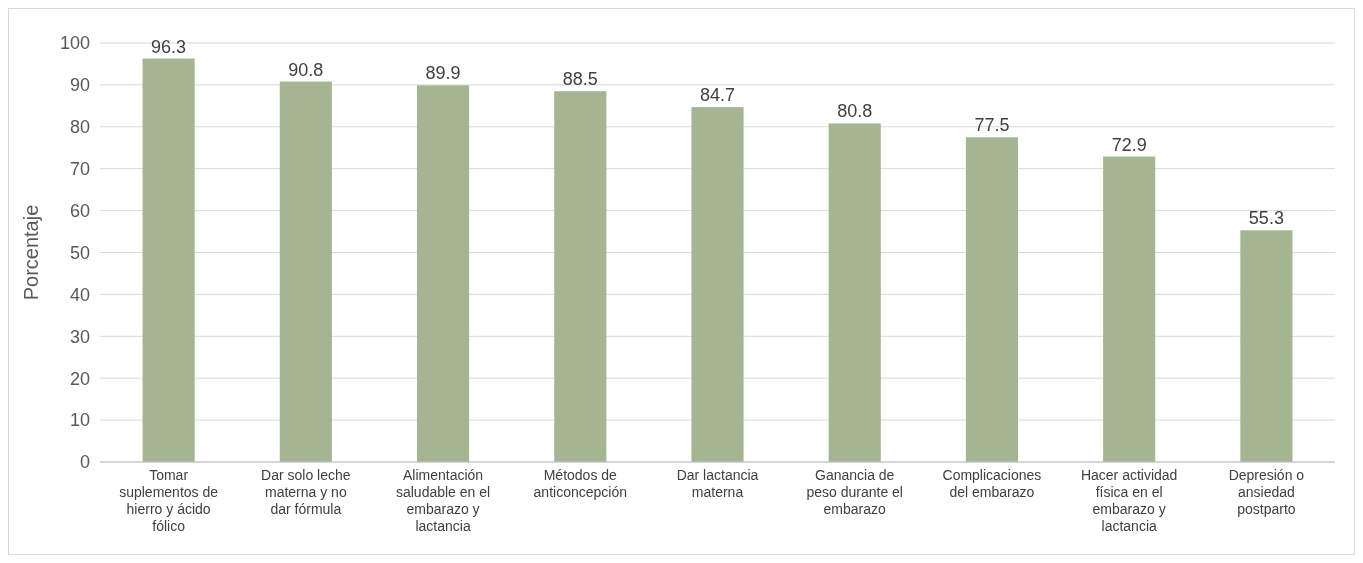  What do you see at coordinates (717, 483) in the screenshot?
I see `x-tick-label: Dar lactancia materna` at bounding box center [717, 483].